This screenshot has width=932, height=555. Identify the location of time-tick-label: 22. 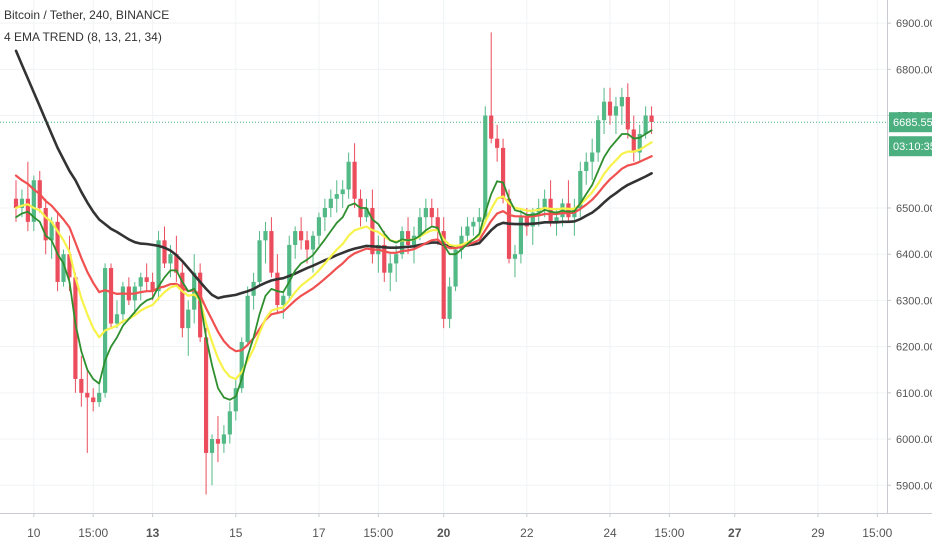
(527, 533).